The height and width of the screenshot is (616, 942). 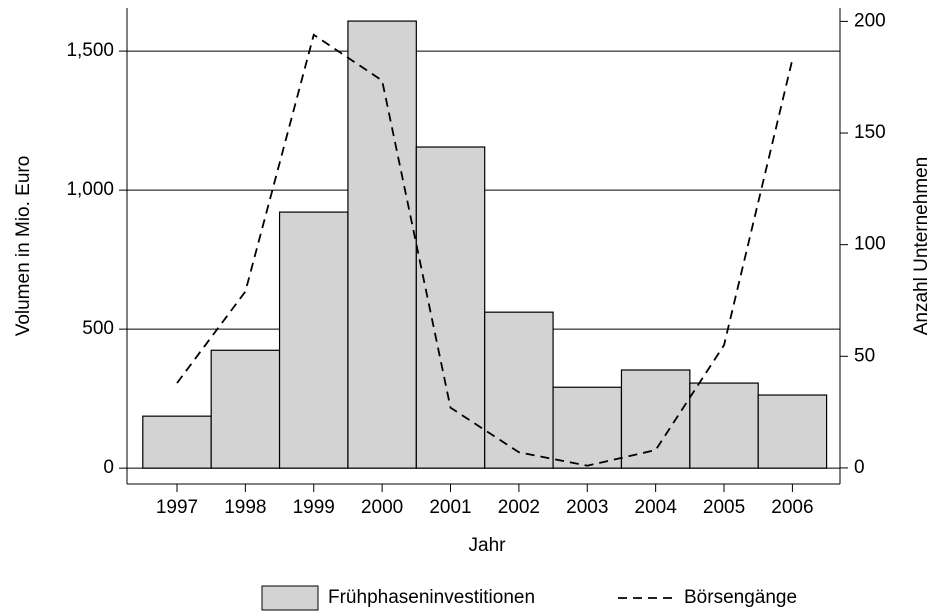 What do you see at coordinates (792, 507) in the screenshot?
I see `x-tick-label: 2006` at bounding box center [792, 507].